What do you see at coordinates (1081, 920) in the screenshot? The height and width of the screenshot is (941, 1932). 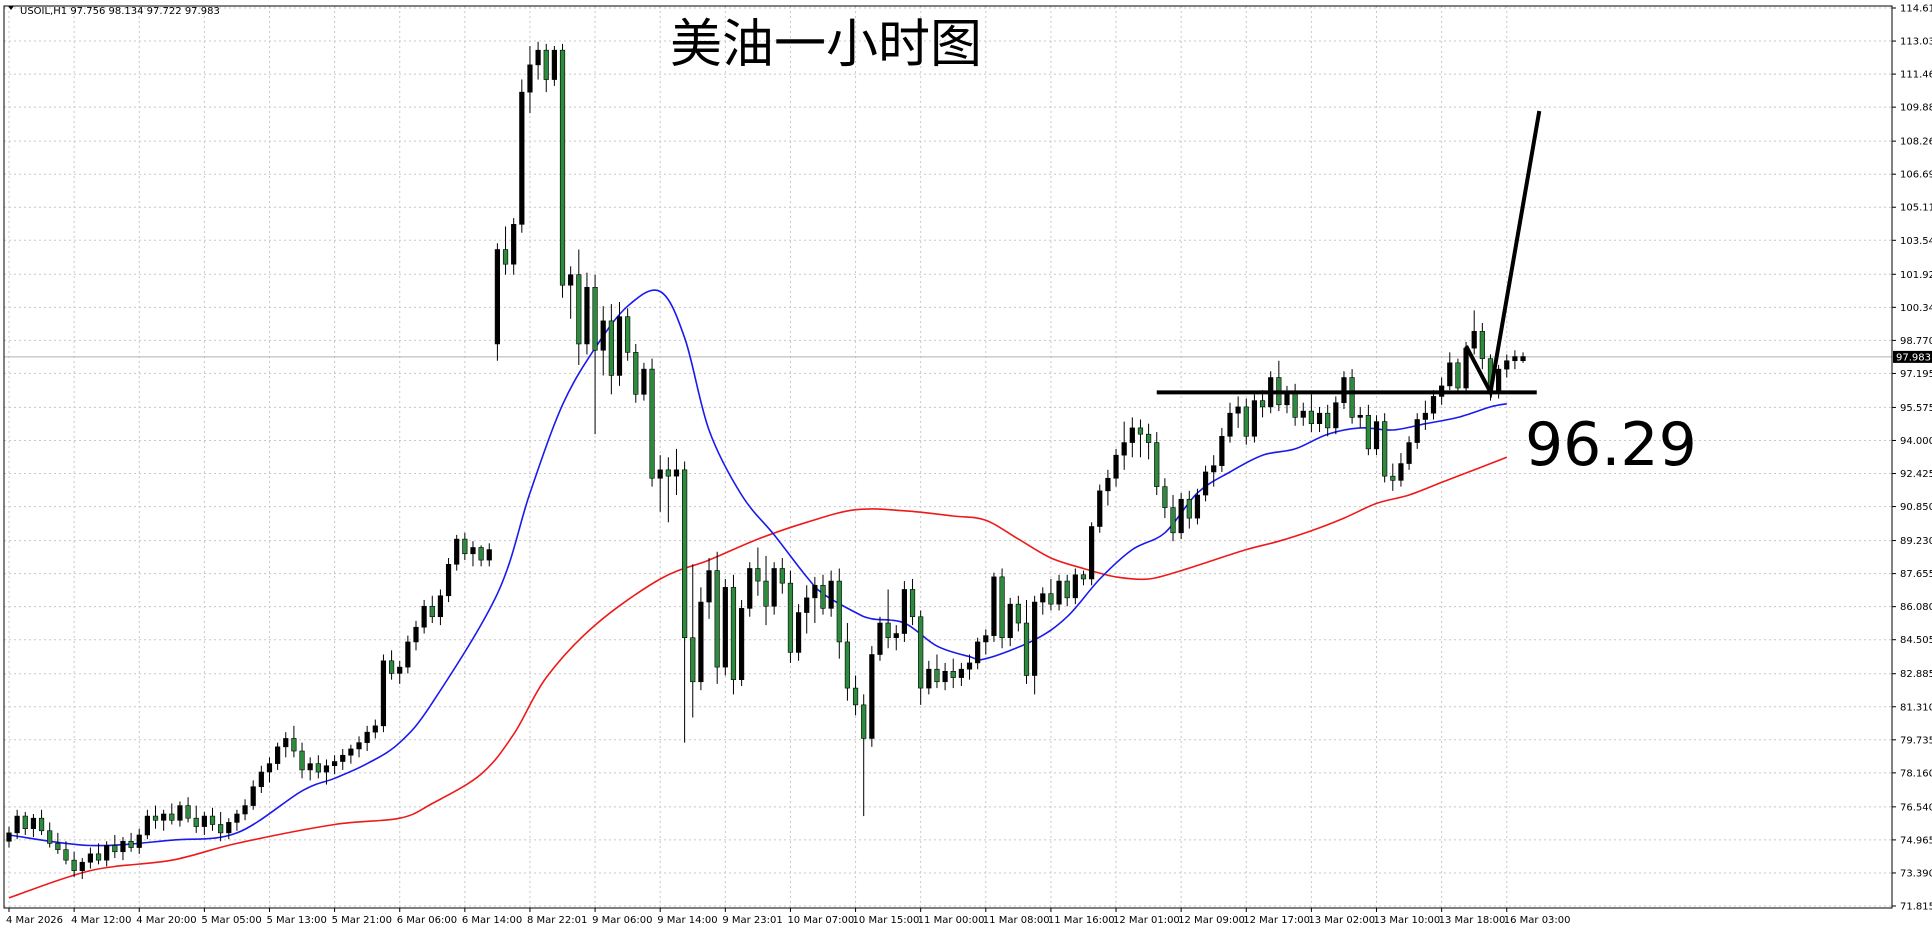 I see `x-tick-label: 11 Mar 16:00` at bounding box center [1081, 920].